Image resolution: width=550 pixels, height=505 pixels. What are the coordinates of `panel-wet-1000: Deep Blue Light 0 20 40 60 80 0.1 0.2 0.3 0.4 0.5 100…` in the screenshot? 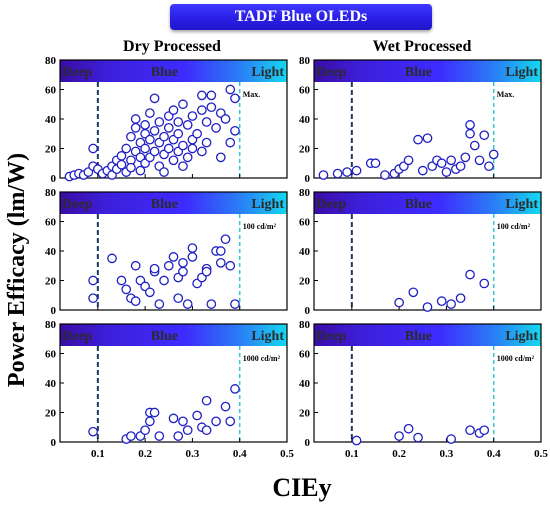 It's located at (423, 389).